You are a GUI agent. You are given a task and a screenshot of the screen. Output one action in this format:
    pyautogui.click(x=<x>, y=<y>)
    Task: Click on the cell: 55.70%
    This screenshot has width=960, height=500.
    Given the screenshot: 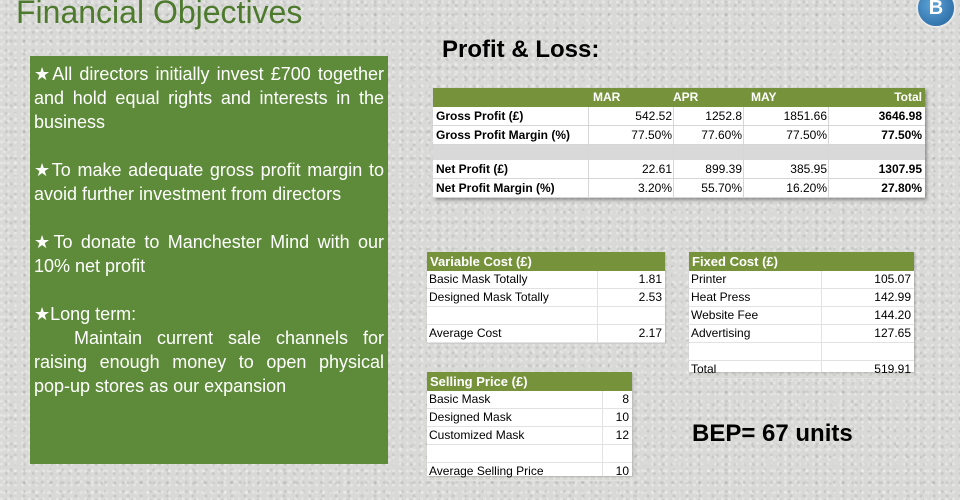 What is the action you would take?
    pyautogui.click(x=721, y=188)
    